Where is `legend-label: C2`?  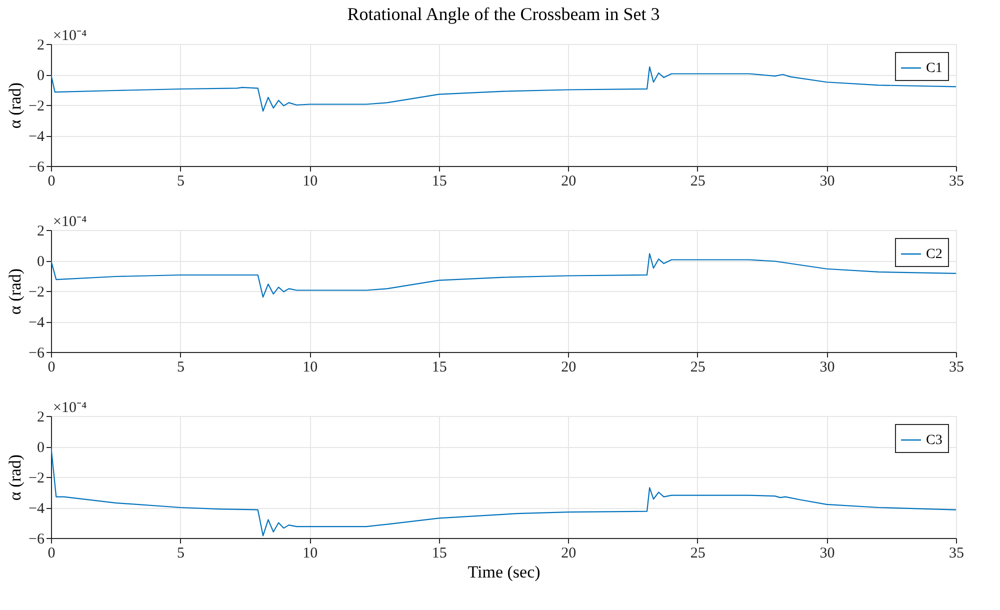 legend-label: C2 is located at coordinates (934, 254).